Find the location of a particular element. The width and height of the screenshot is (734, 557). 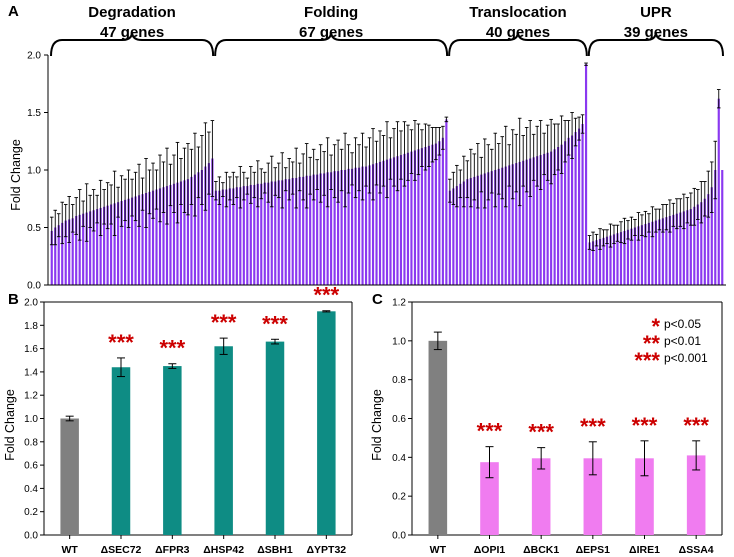

panel-b-ytick-label: 0.6 is located at coordinates (31, 466).